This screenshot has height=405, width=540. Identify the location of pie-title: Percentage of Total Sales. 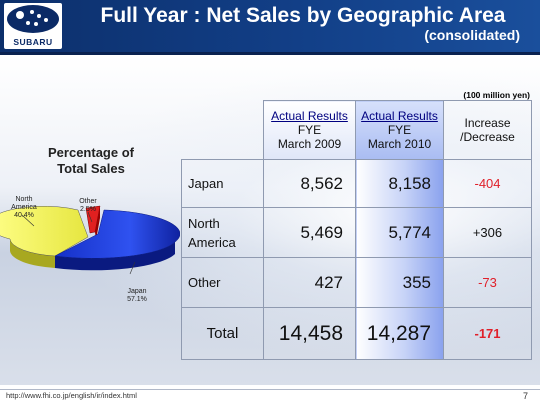
(91, 161).